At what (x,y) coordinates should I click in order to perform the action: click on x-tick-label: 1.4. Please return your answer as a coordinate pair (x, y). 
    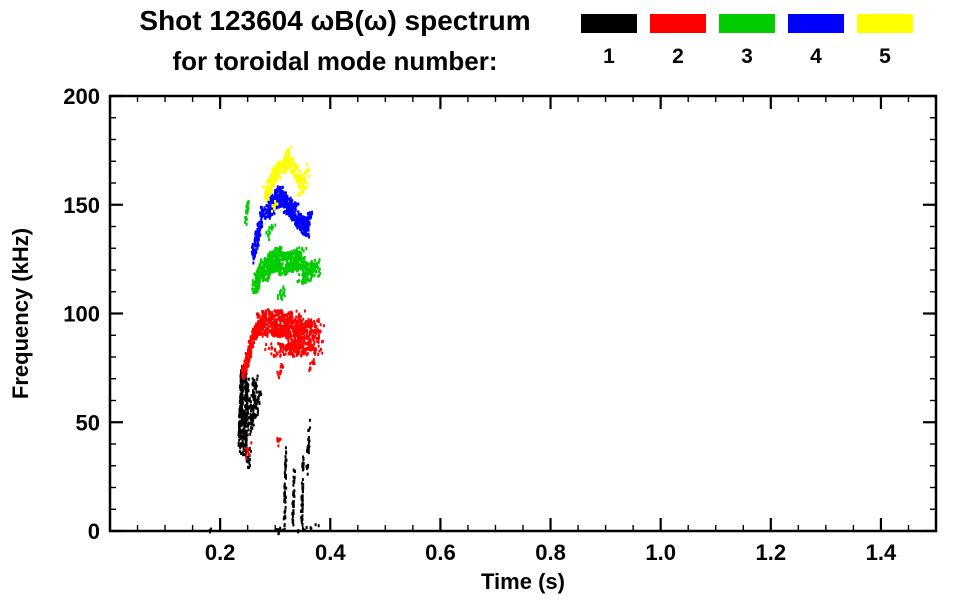
    Looking at the image, I should click on (881, 552).